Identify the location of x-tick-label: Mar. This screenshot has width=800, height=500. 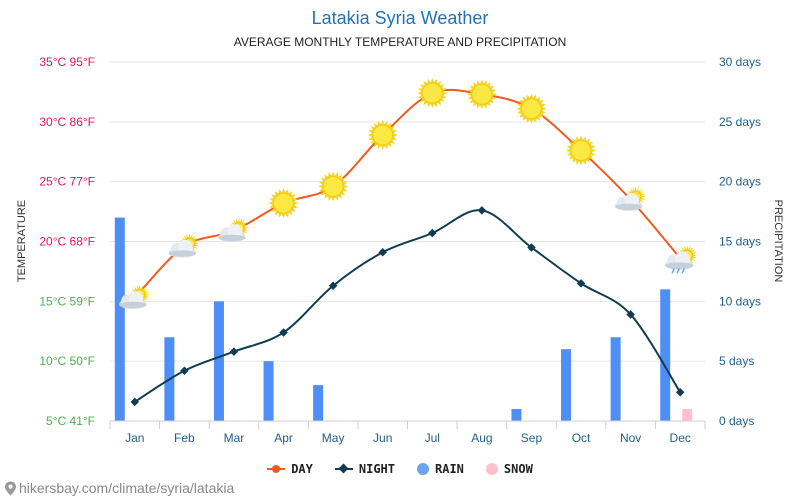
(234, 438).